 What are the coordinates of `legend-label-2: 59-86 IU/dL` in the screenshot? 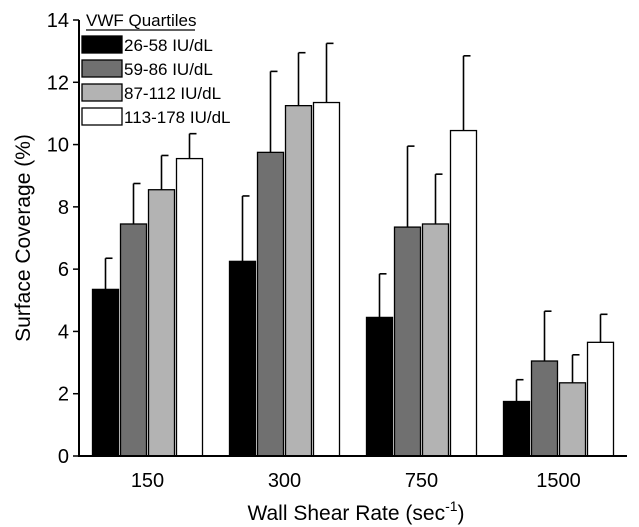 It's located at (168, 69).